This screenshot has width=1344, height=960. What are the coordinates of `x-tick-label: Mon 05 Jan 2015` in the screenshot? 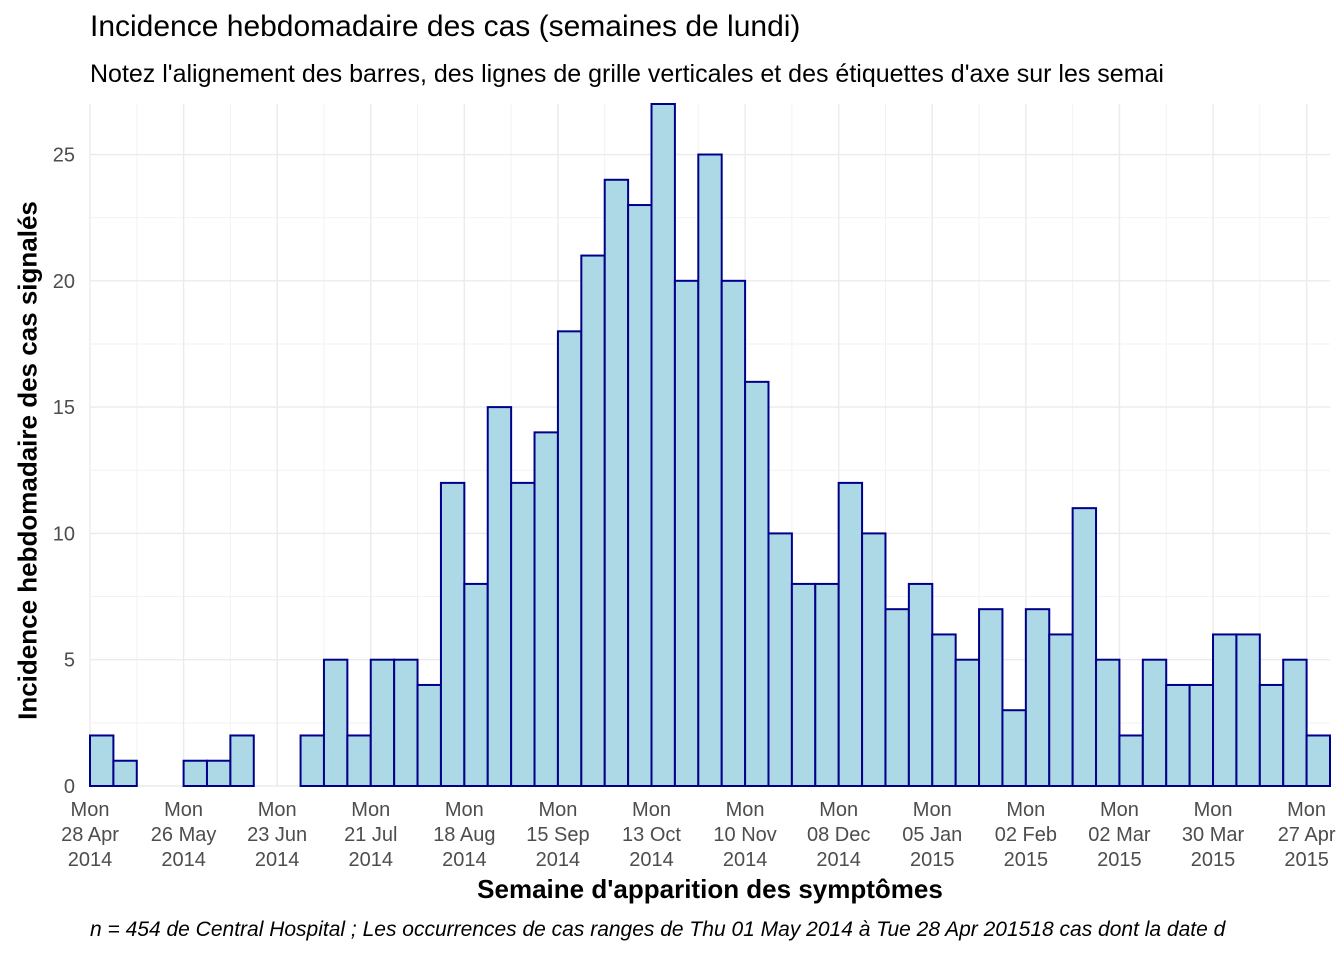 It's located at (932, 835).